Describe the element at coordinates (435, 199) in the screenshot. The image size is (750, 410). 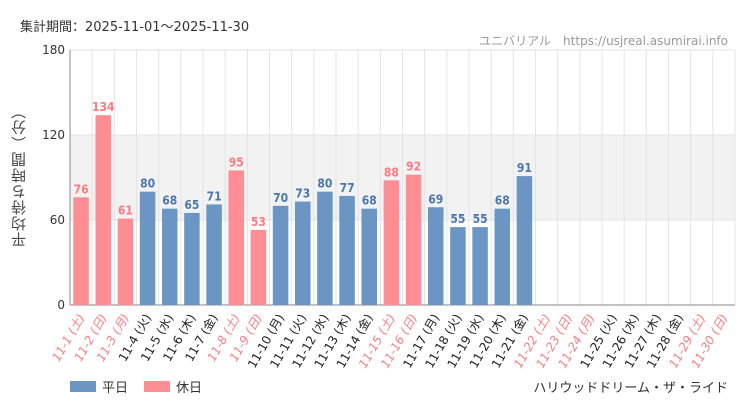
I see `bar-value-label: 69` at that location.